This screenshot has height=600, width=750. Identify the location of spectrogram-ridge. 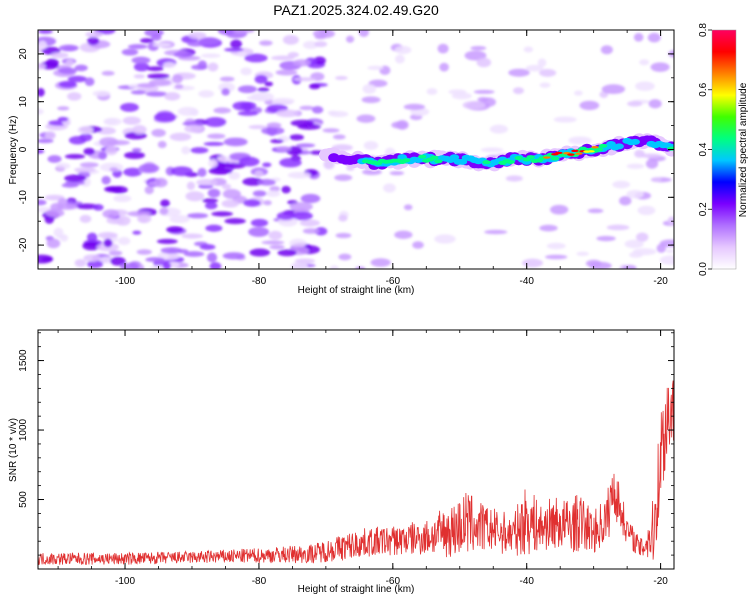
(496, 152).